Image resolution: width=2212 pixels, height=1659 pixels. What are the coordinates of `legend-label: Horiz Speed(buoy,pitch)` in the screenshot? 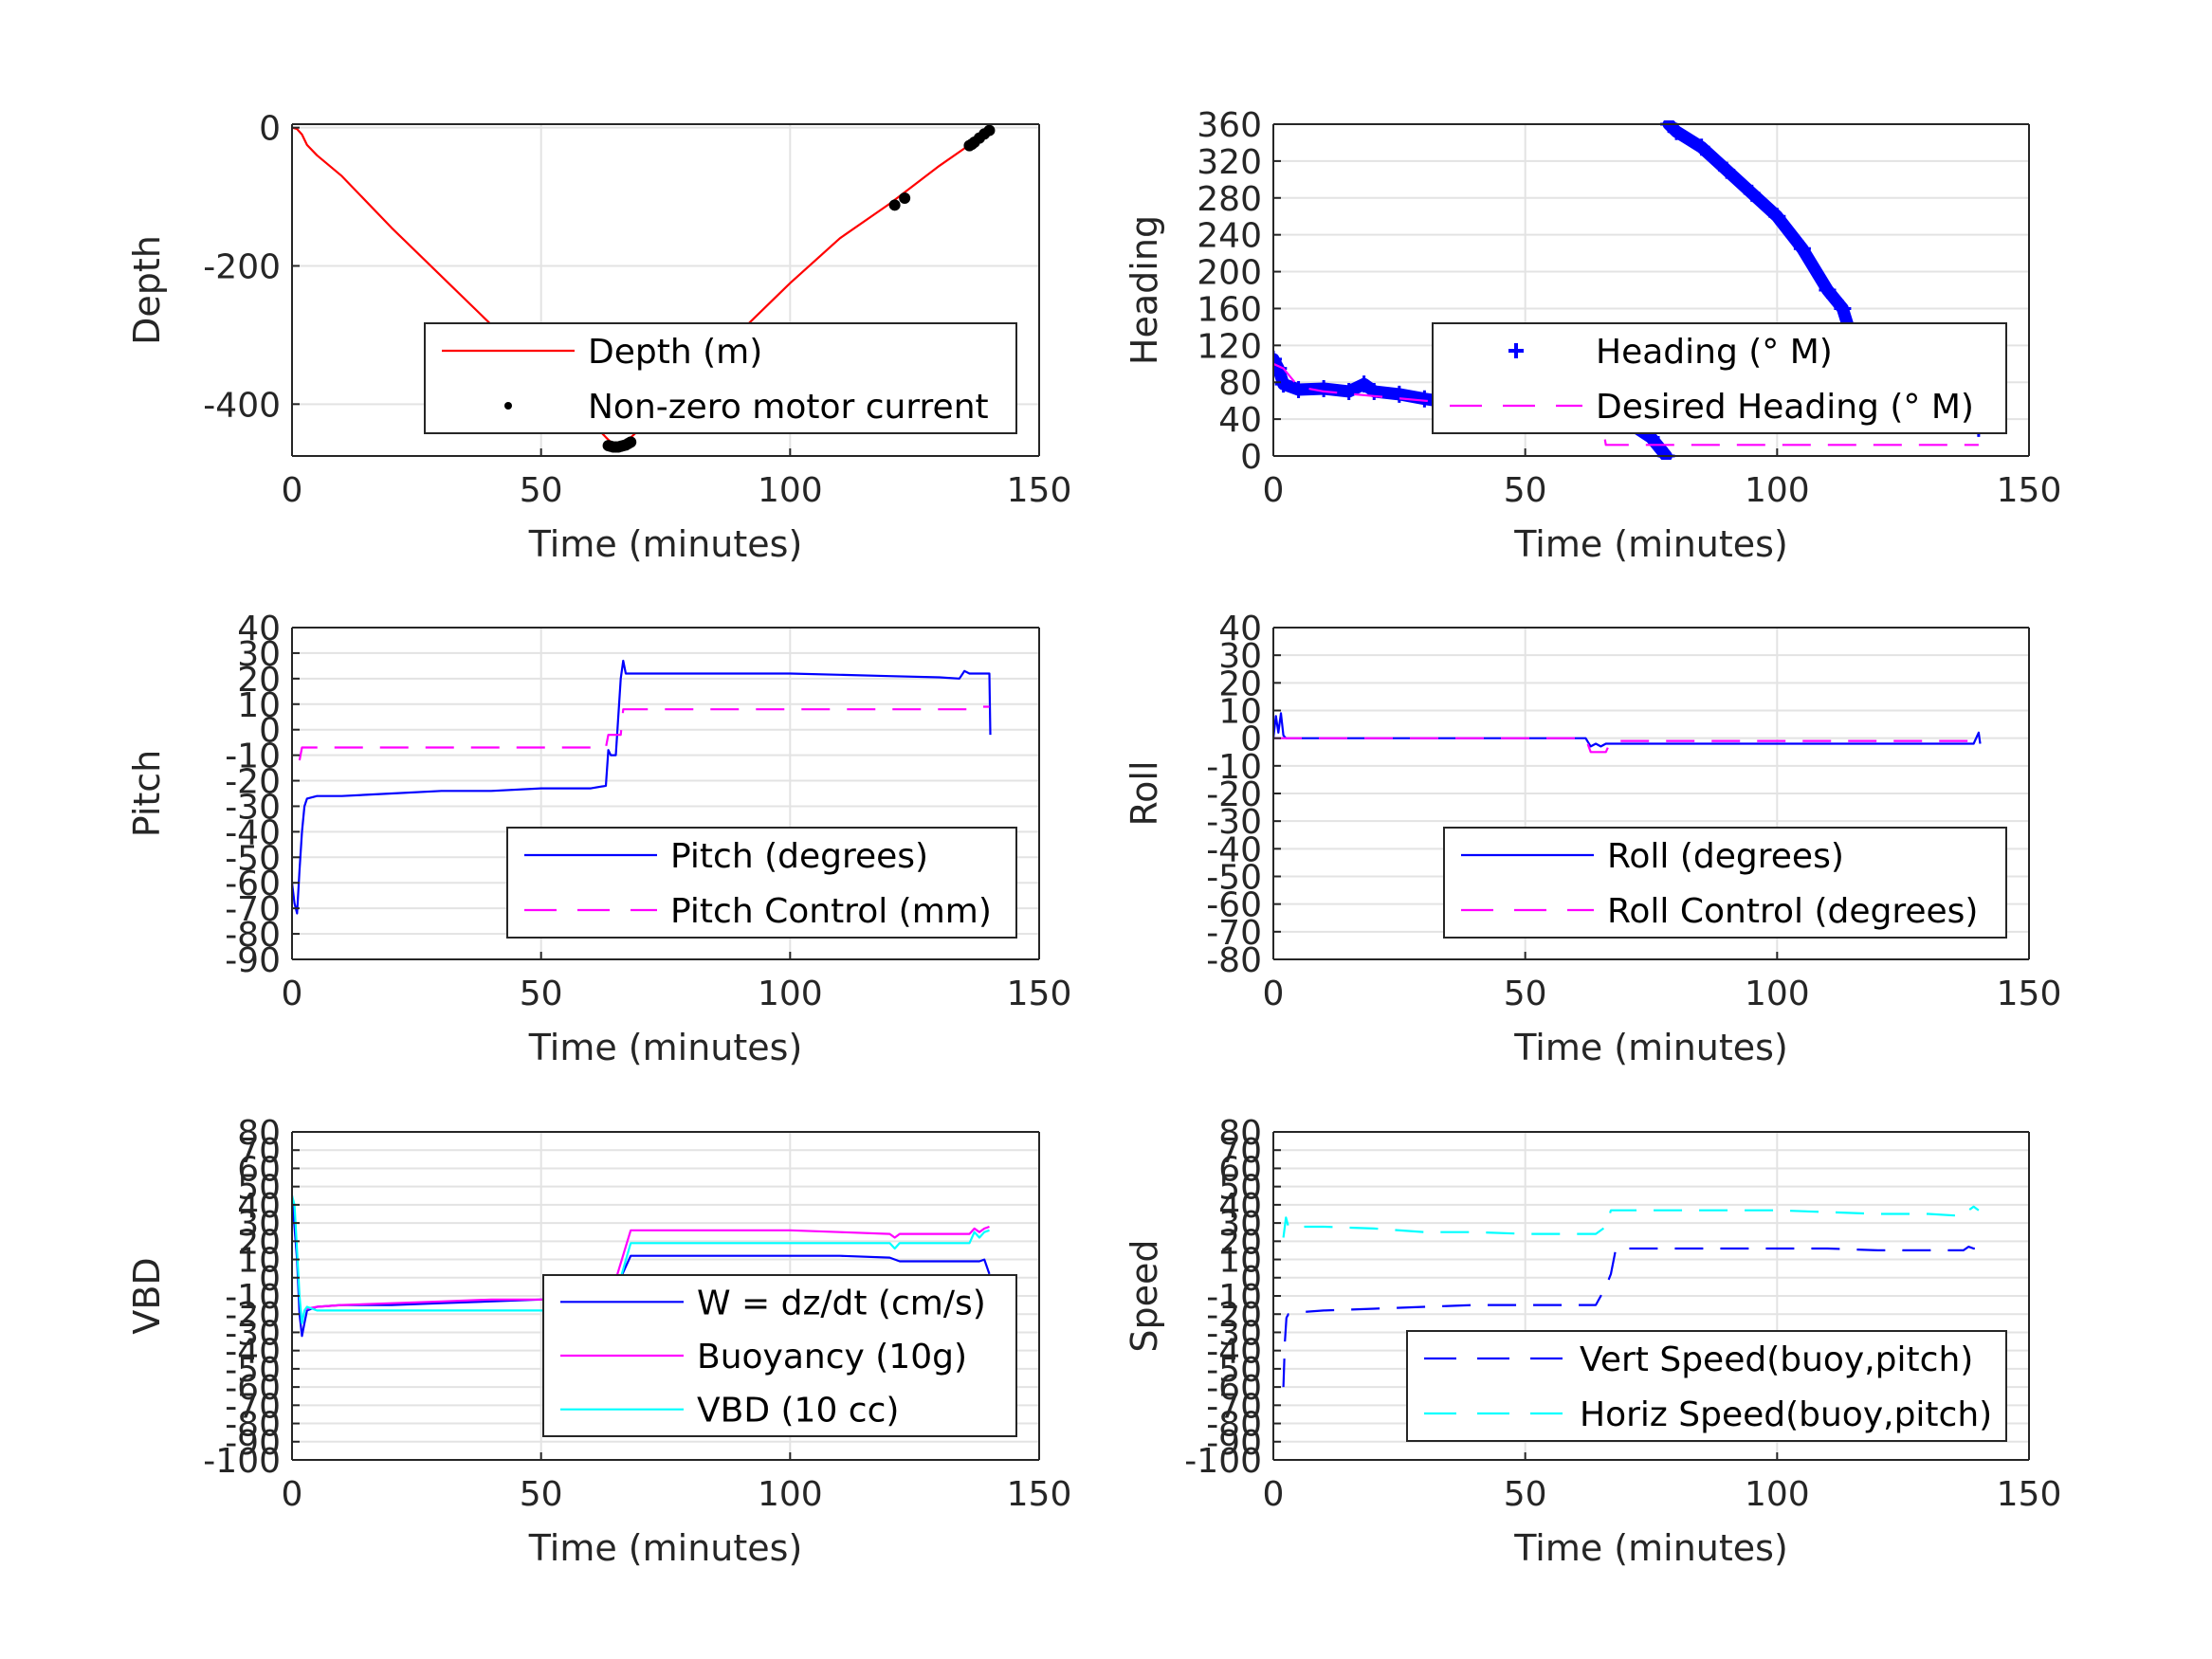 It's located at (1786, 1414).